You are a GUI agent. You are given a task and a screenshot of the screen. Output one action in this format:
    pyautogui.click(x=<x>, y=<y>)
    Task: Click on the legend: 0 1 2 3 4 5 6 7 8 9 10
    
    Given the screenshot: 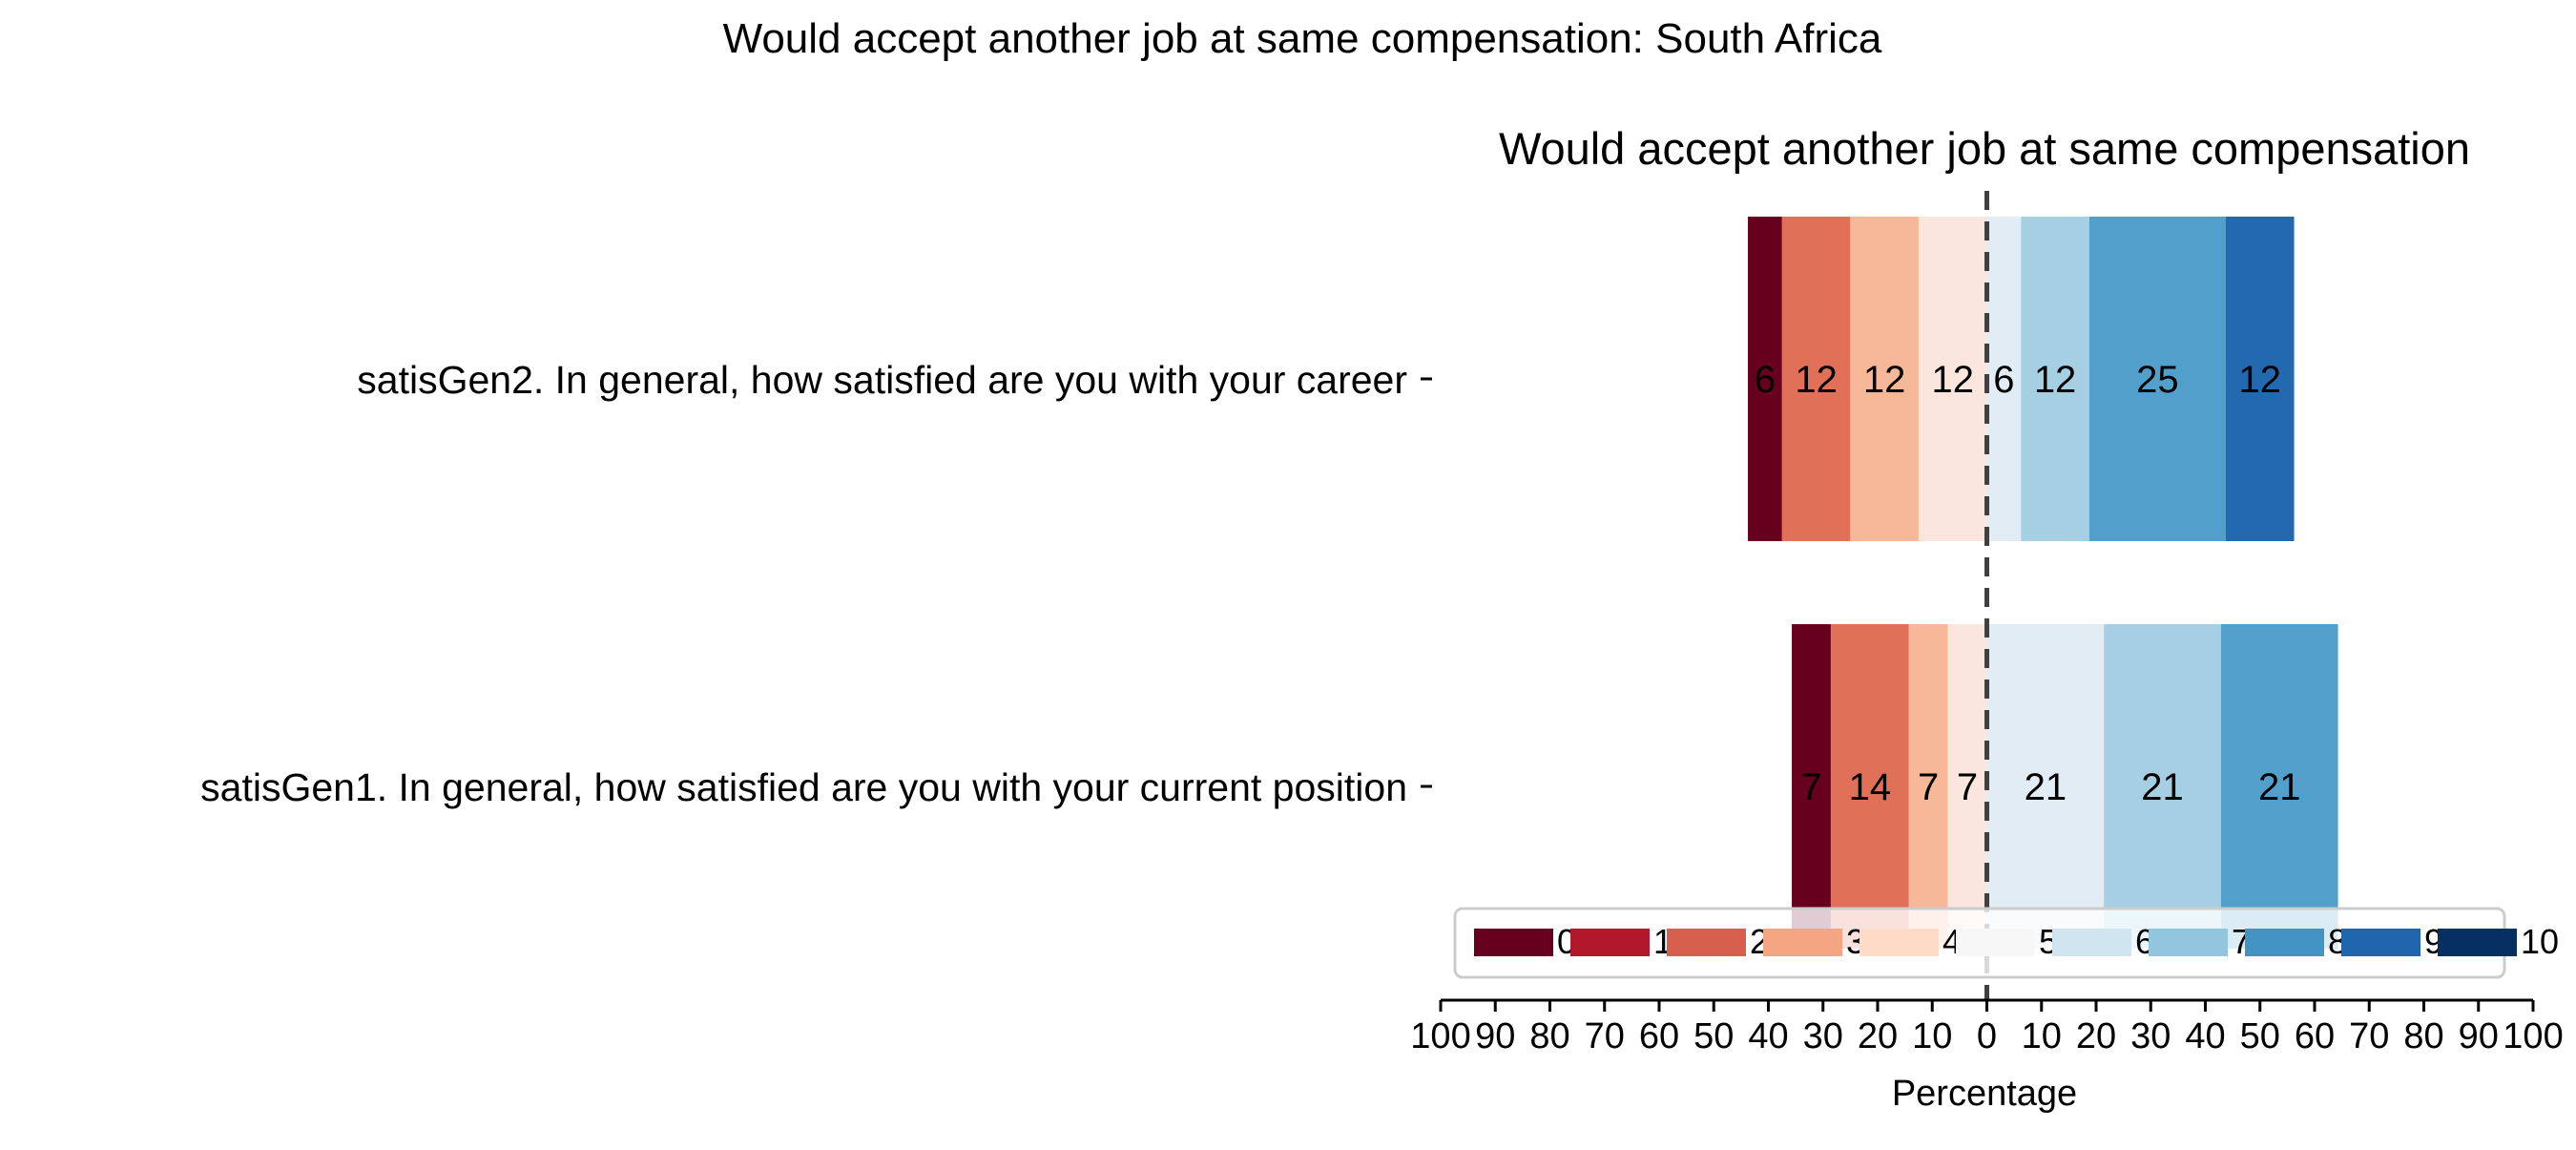 What is the action you would take?
    pyautogui.click(x=2006, y=943)
    